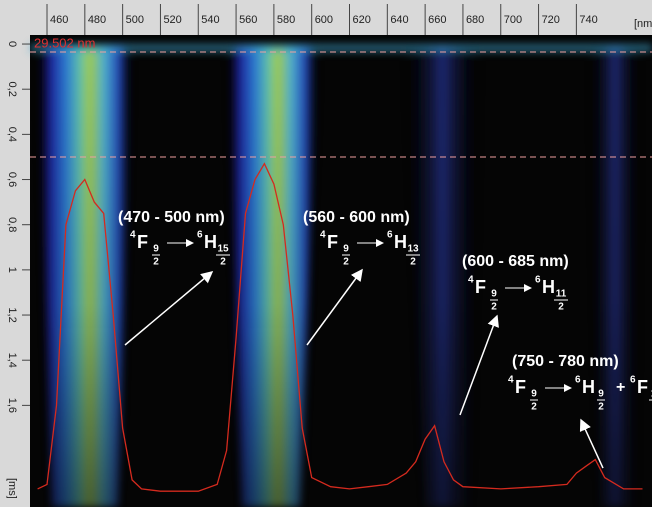 This screenshot has height=507, width=652. I want to click on x-tick-label: 660, so click(437, 20).